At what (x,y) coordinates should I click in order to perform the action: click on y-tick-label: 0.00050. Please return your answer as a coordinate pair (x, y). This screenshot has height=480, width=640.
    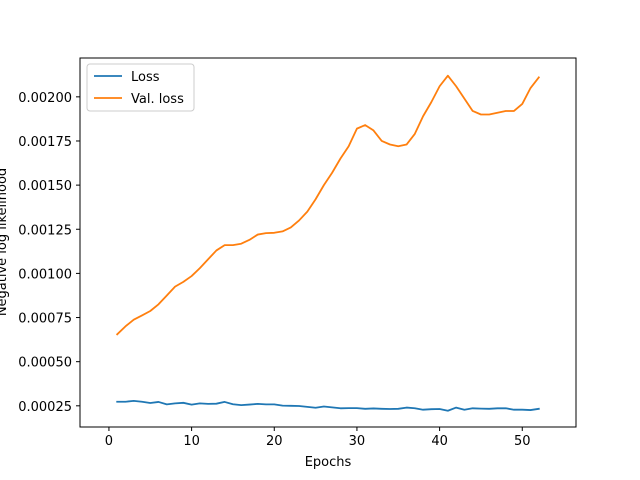
    Looking at the image, I should click on (45, 363).